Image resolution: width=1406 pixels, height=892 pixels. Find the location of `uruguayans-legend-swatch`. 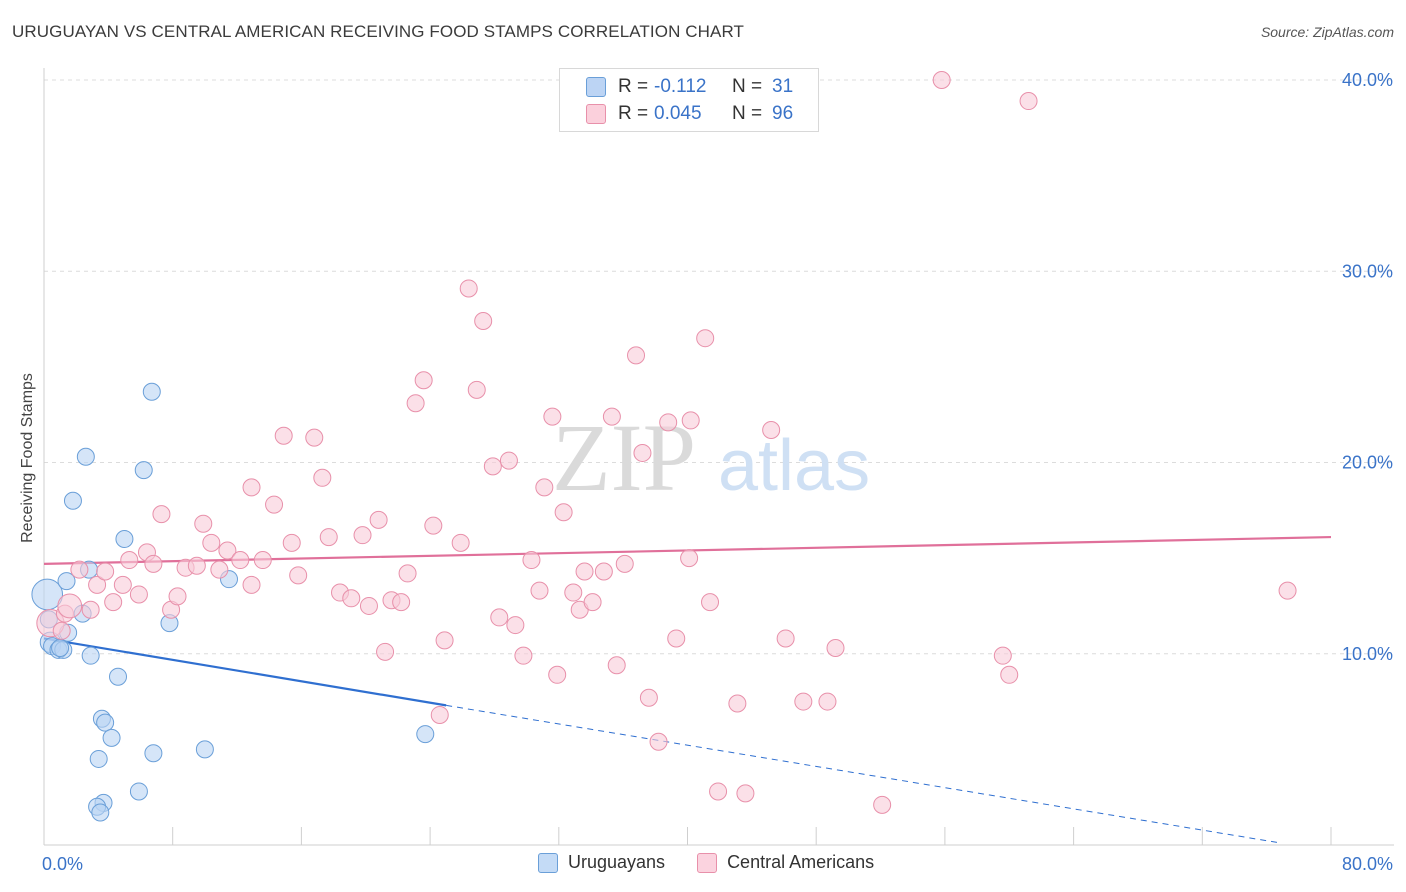

uruguayans-legend-swatch is located at coordinates (548, 862).